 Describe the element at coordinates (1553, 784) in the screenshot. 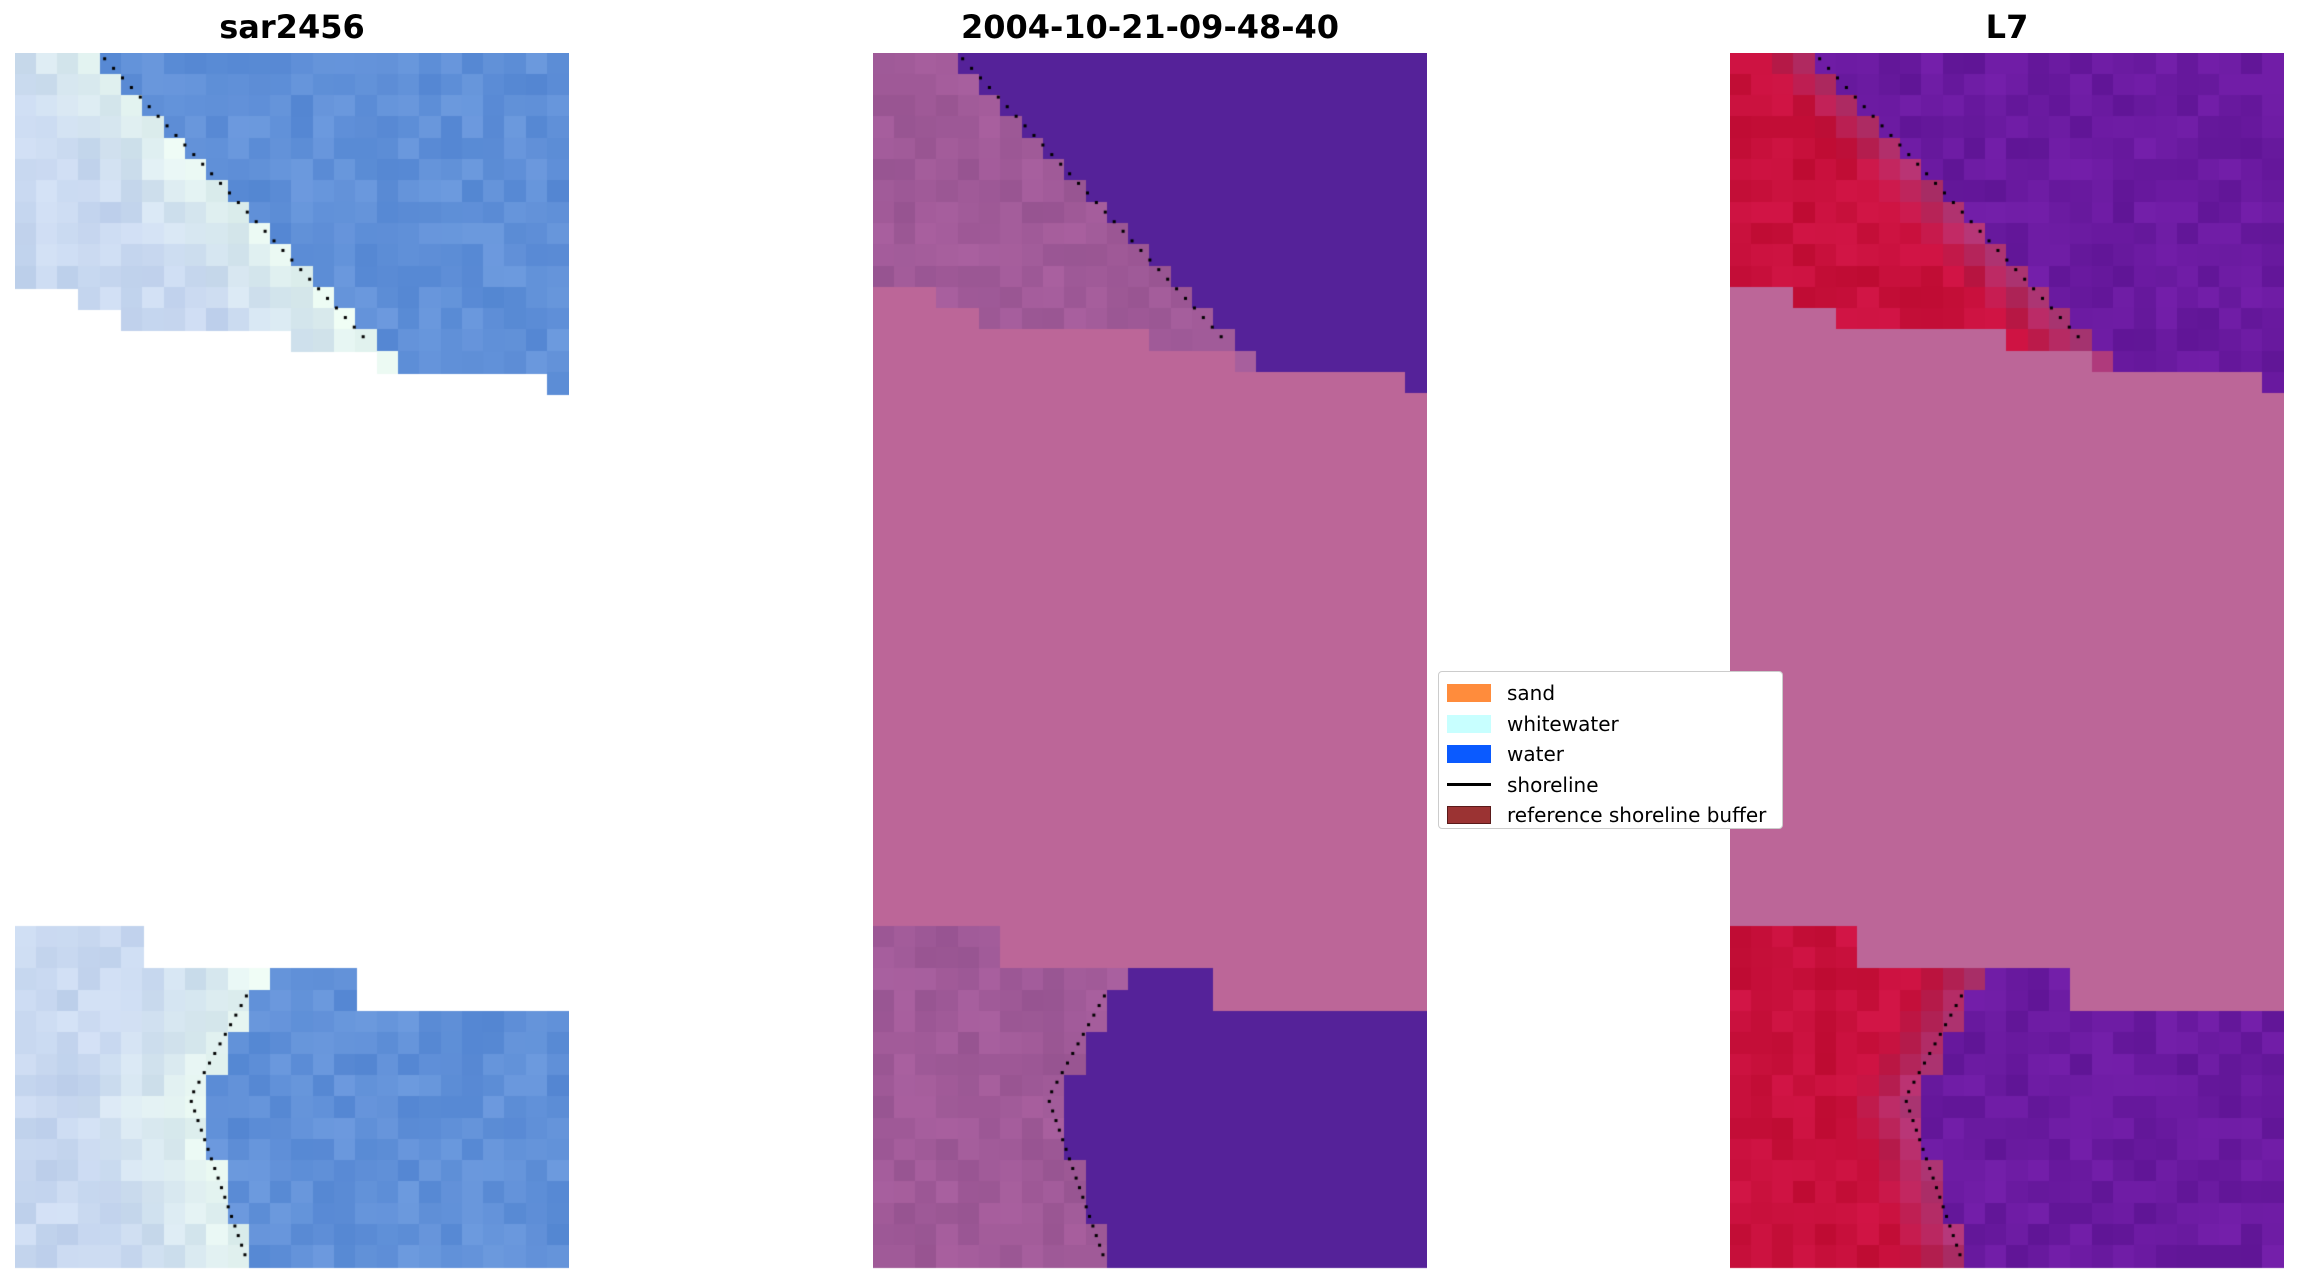

I see `legend-label: shoreline` at that location.